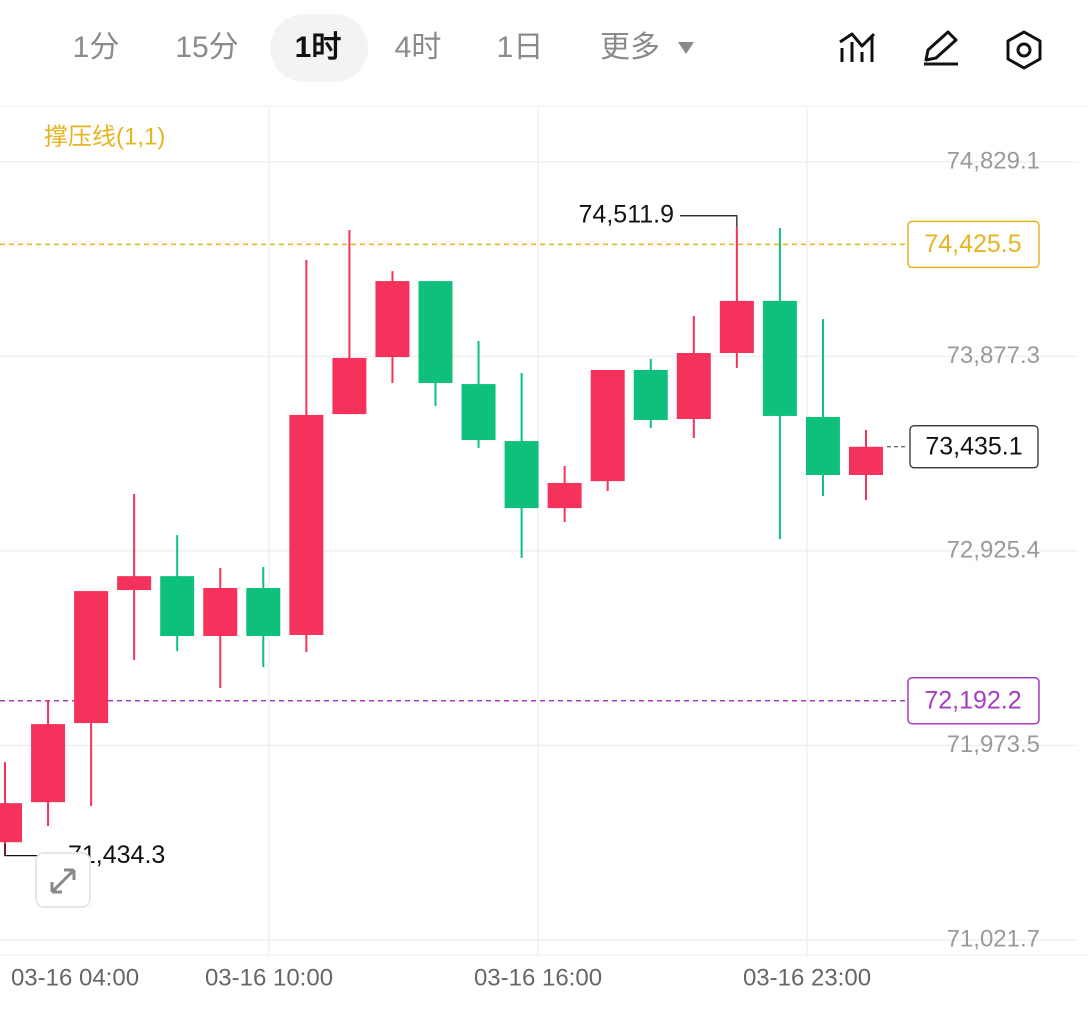  I want to click on expand-button, so click(63, 880).